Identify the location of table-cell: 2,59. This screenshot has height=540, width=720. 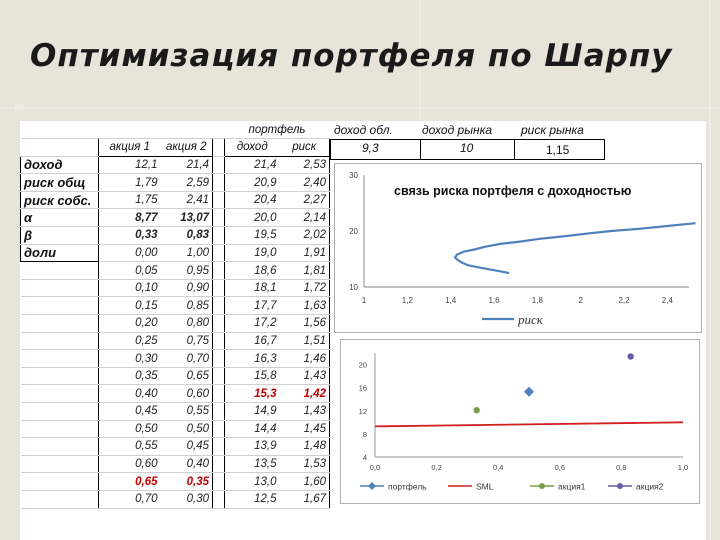
(186, 182).